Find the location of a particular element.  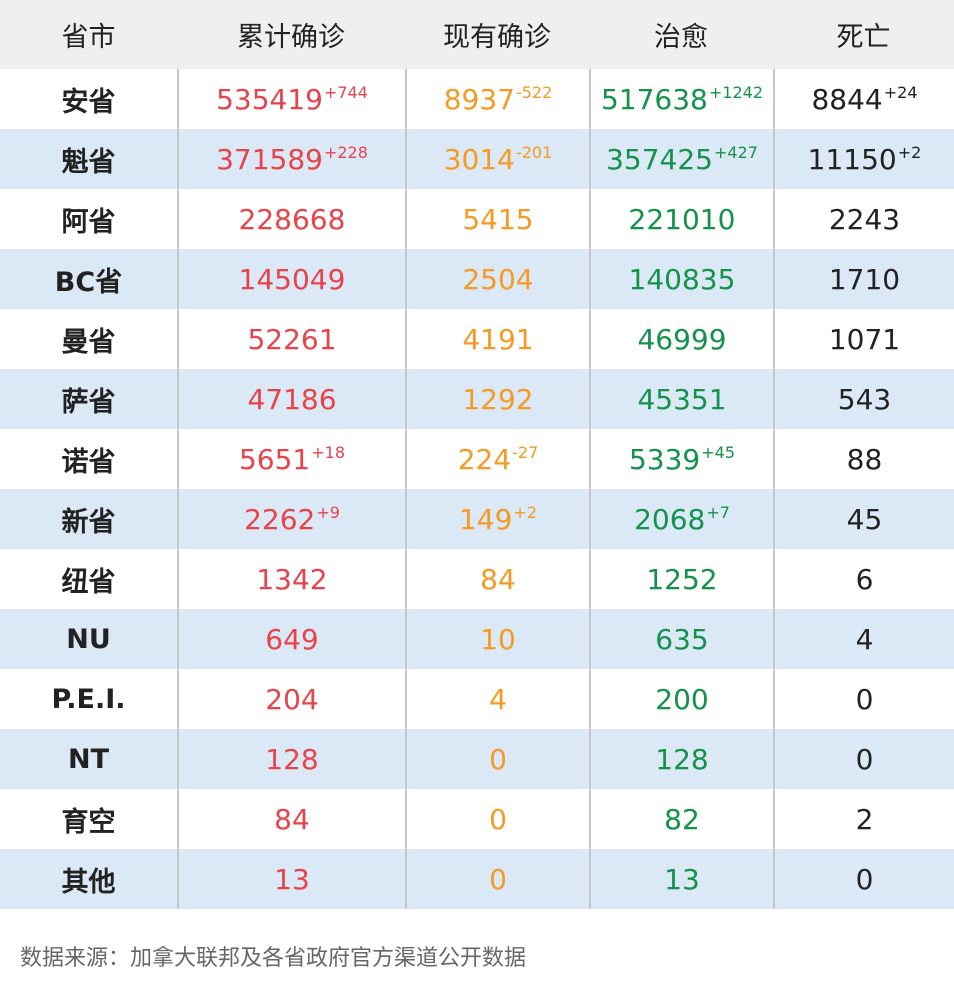

deaths-value: 6 is located at coordinates (864, 579).